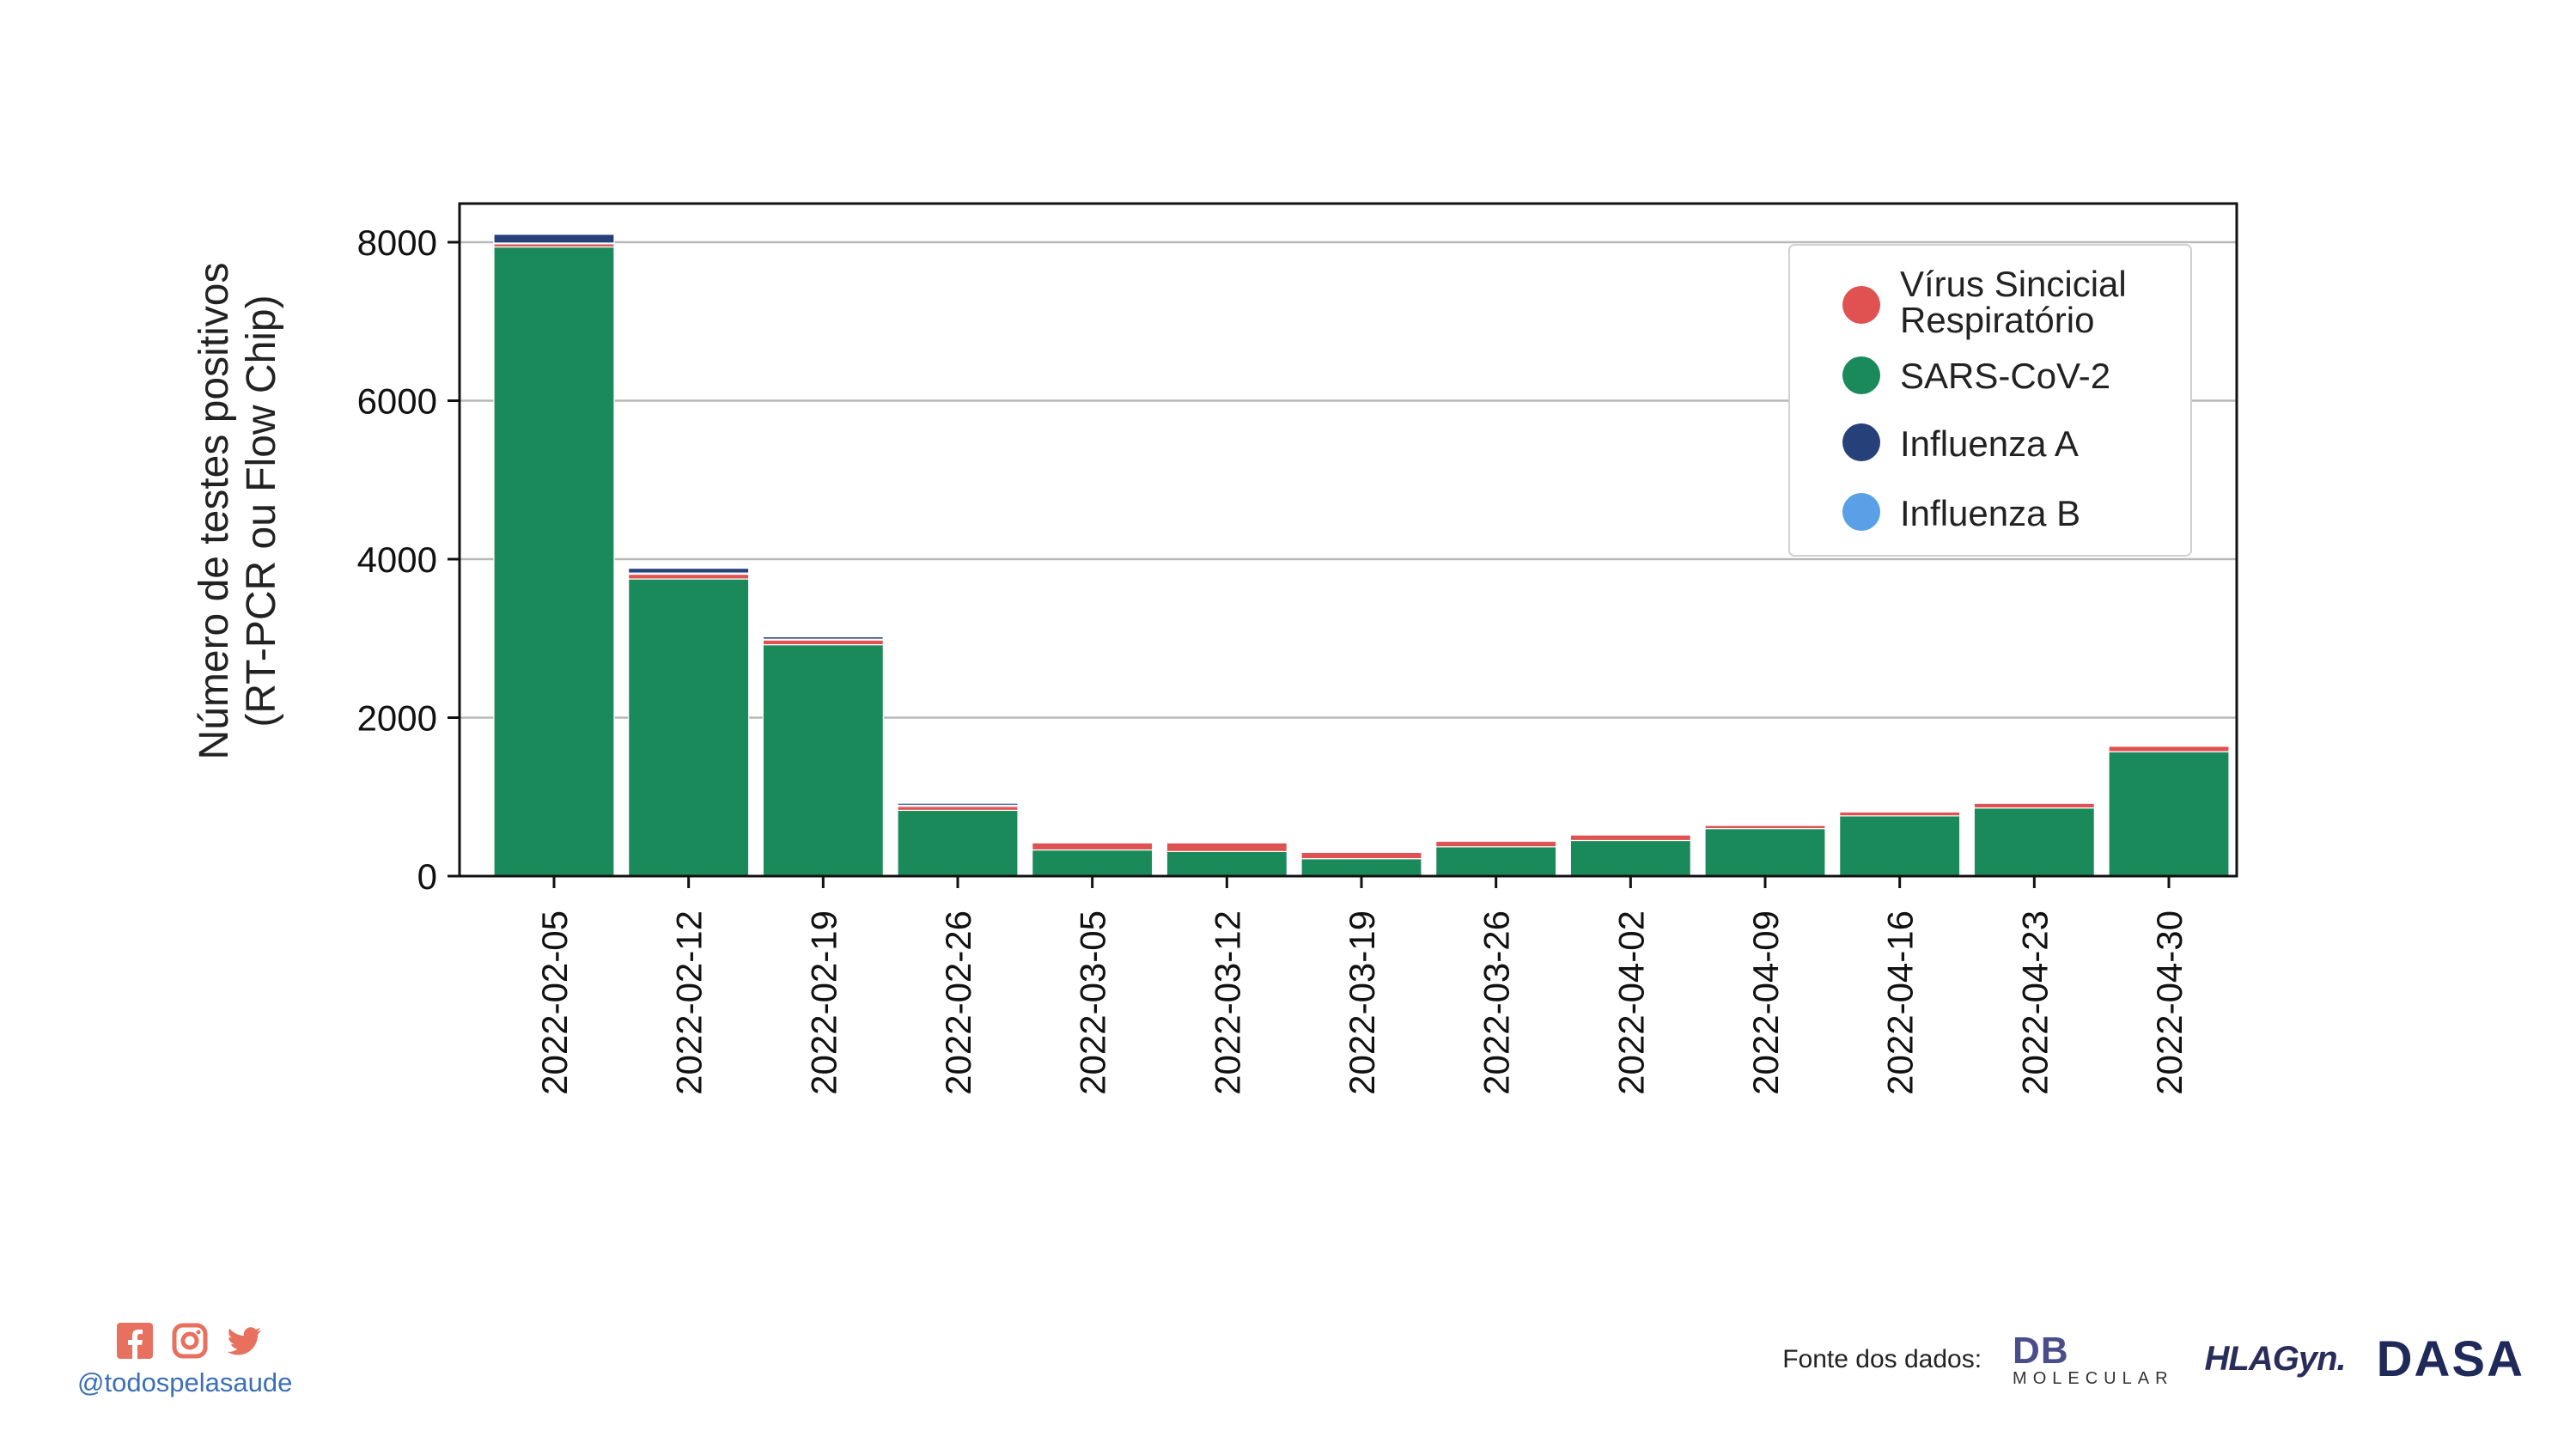  I want to click on instagram-icon, so click(190, 1341).